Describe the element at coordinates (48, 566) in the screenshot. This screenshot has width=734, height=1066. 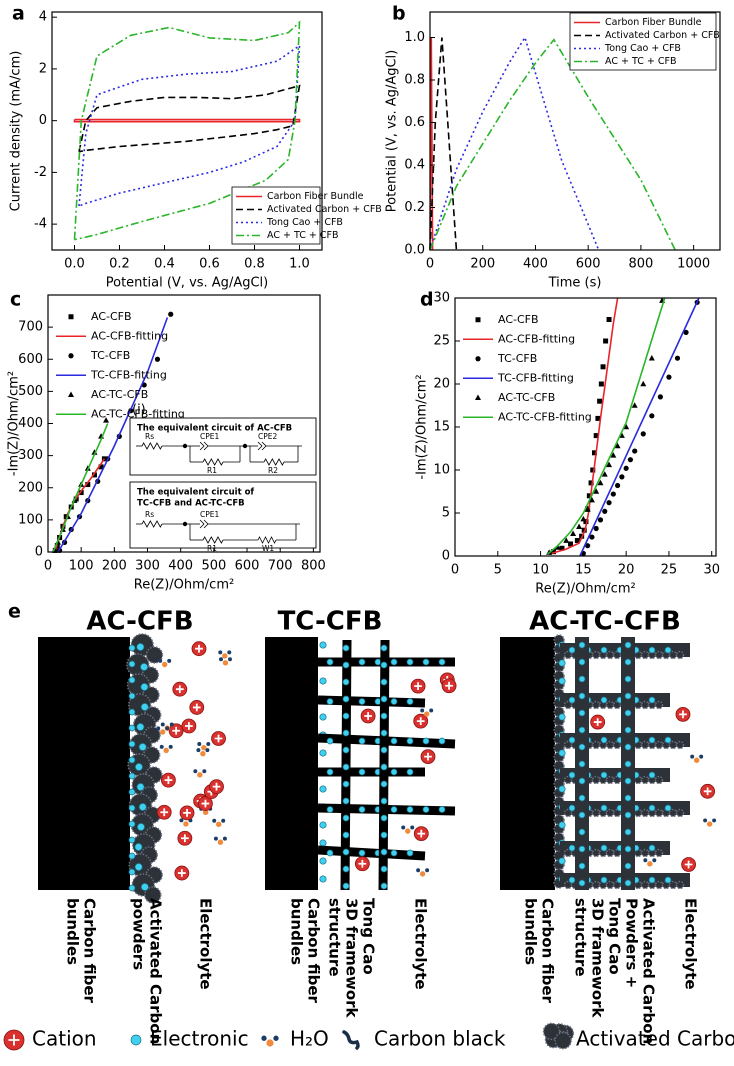
I see `x-tick-label: 0` at that location.